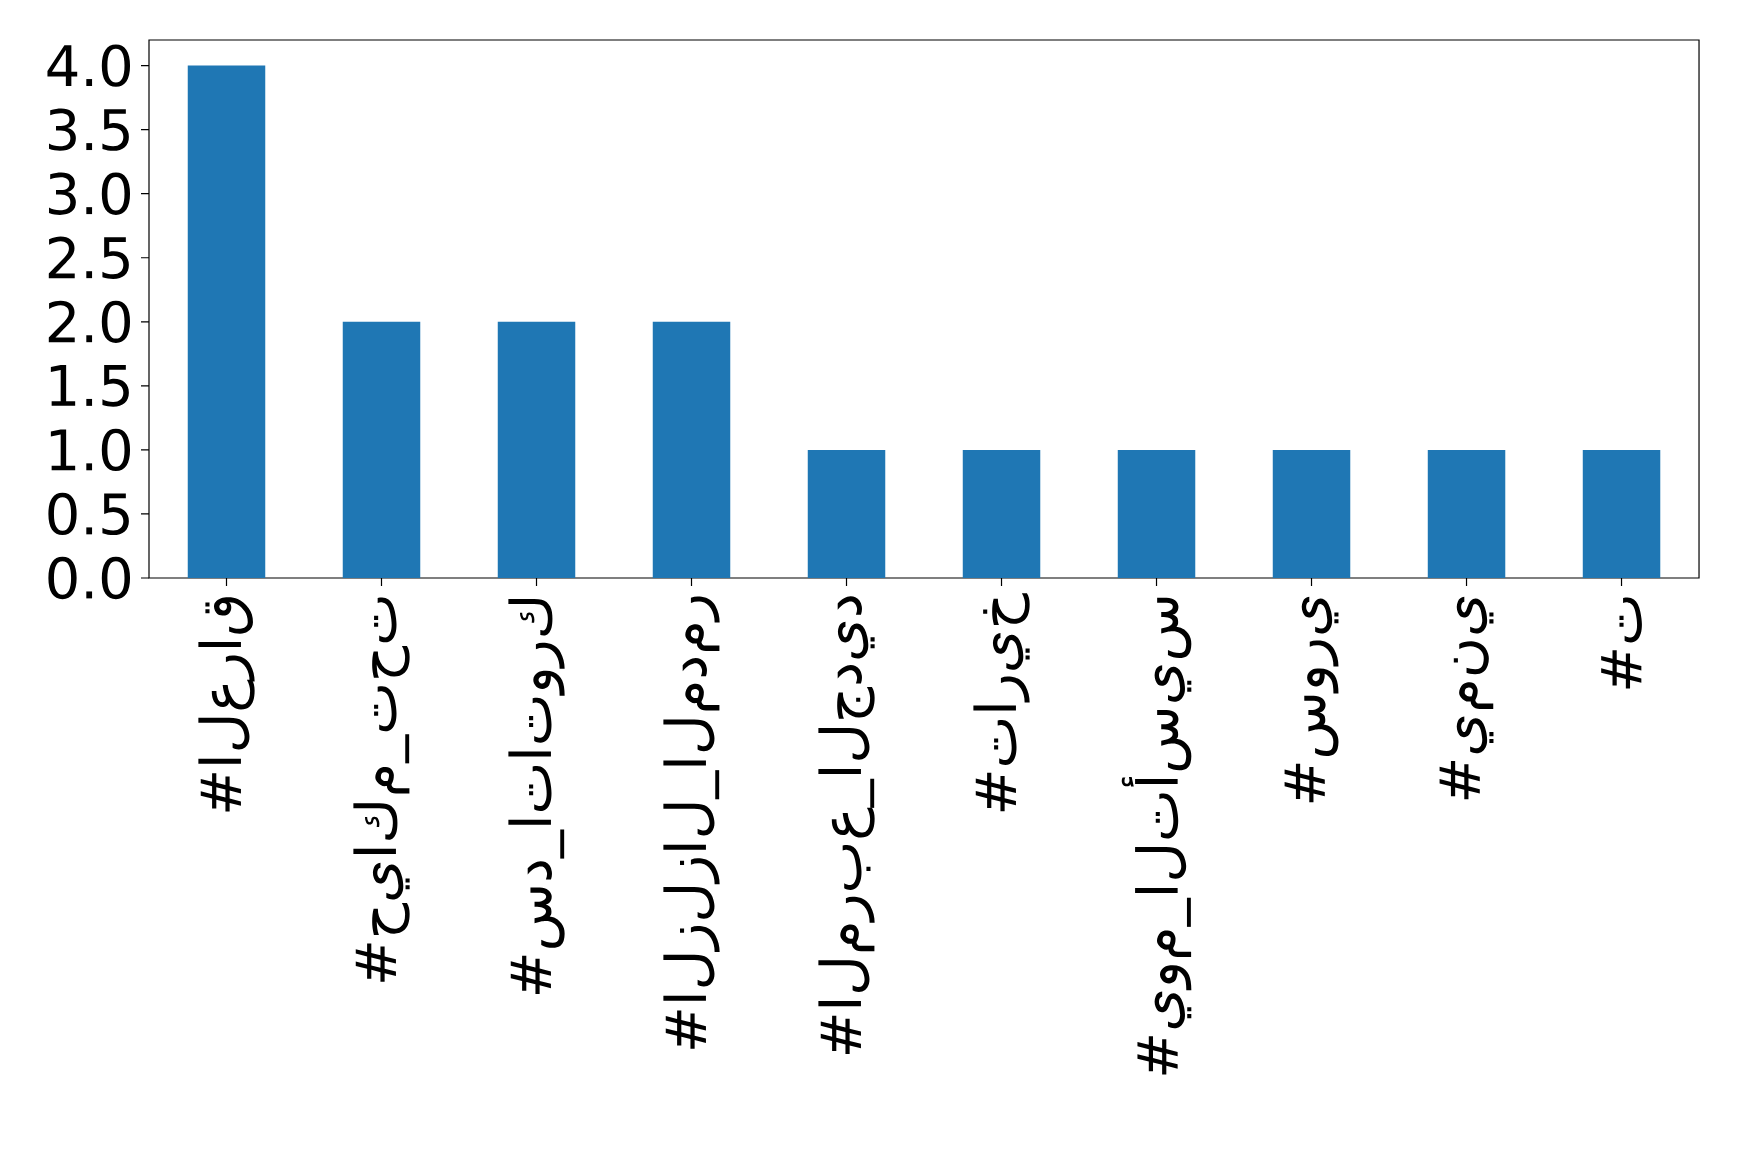 The width and height of the screenshot is (1739, 1170). I want to click on y-tick-label: 0.0, so click(89, 578).